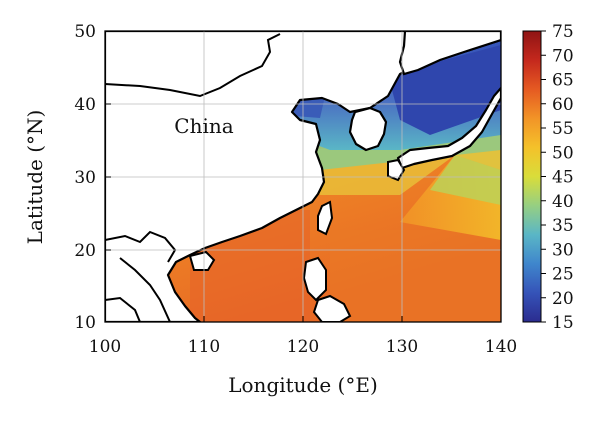  What do you see at coordinates (448, 128) in the screenshot?
I see `land-japan` at bounding box center [448, 128].